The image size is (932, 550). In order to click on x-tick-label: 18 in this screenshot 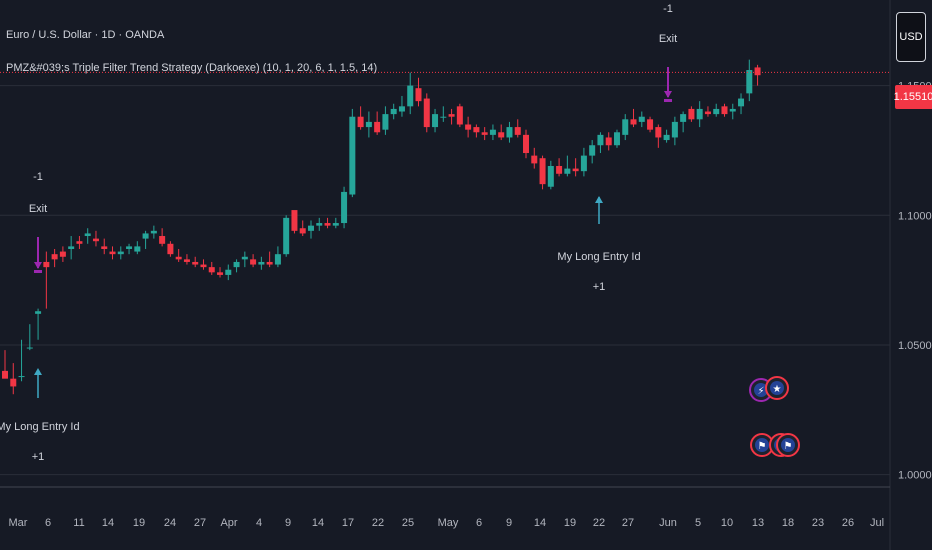, I will do `click(788, 523)`.